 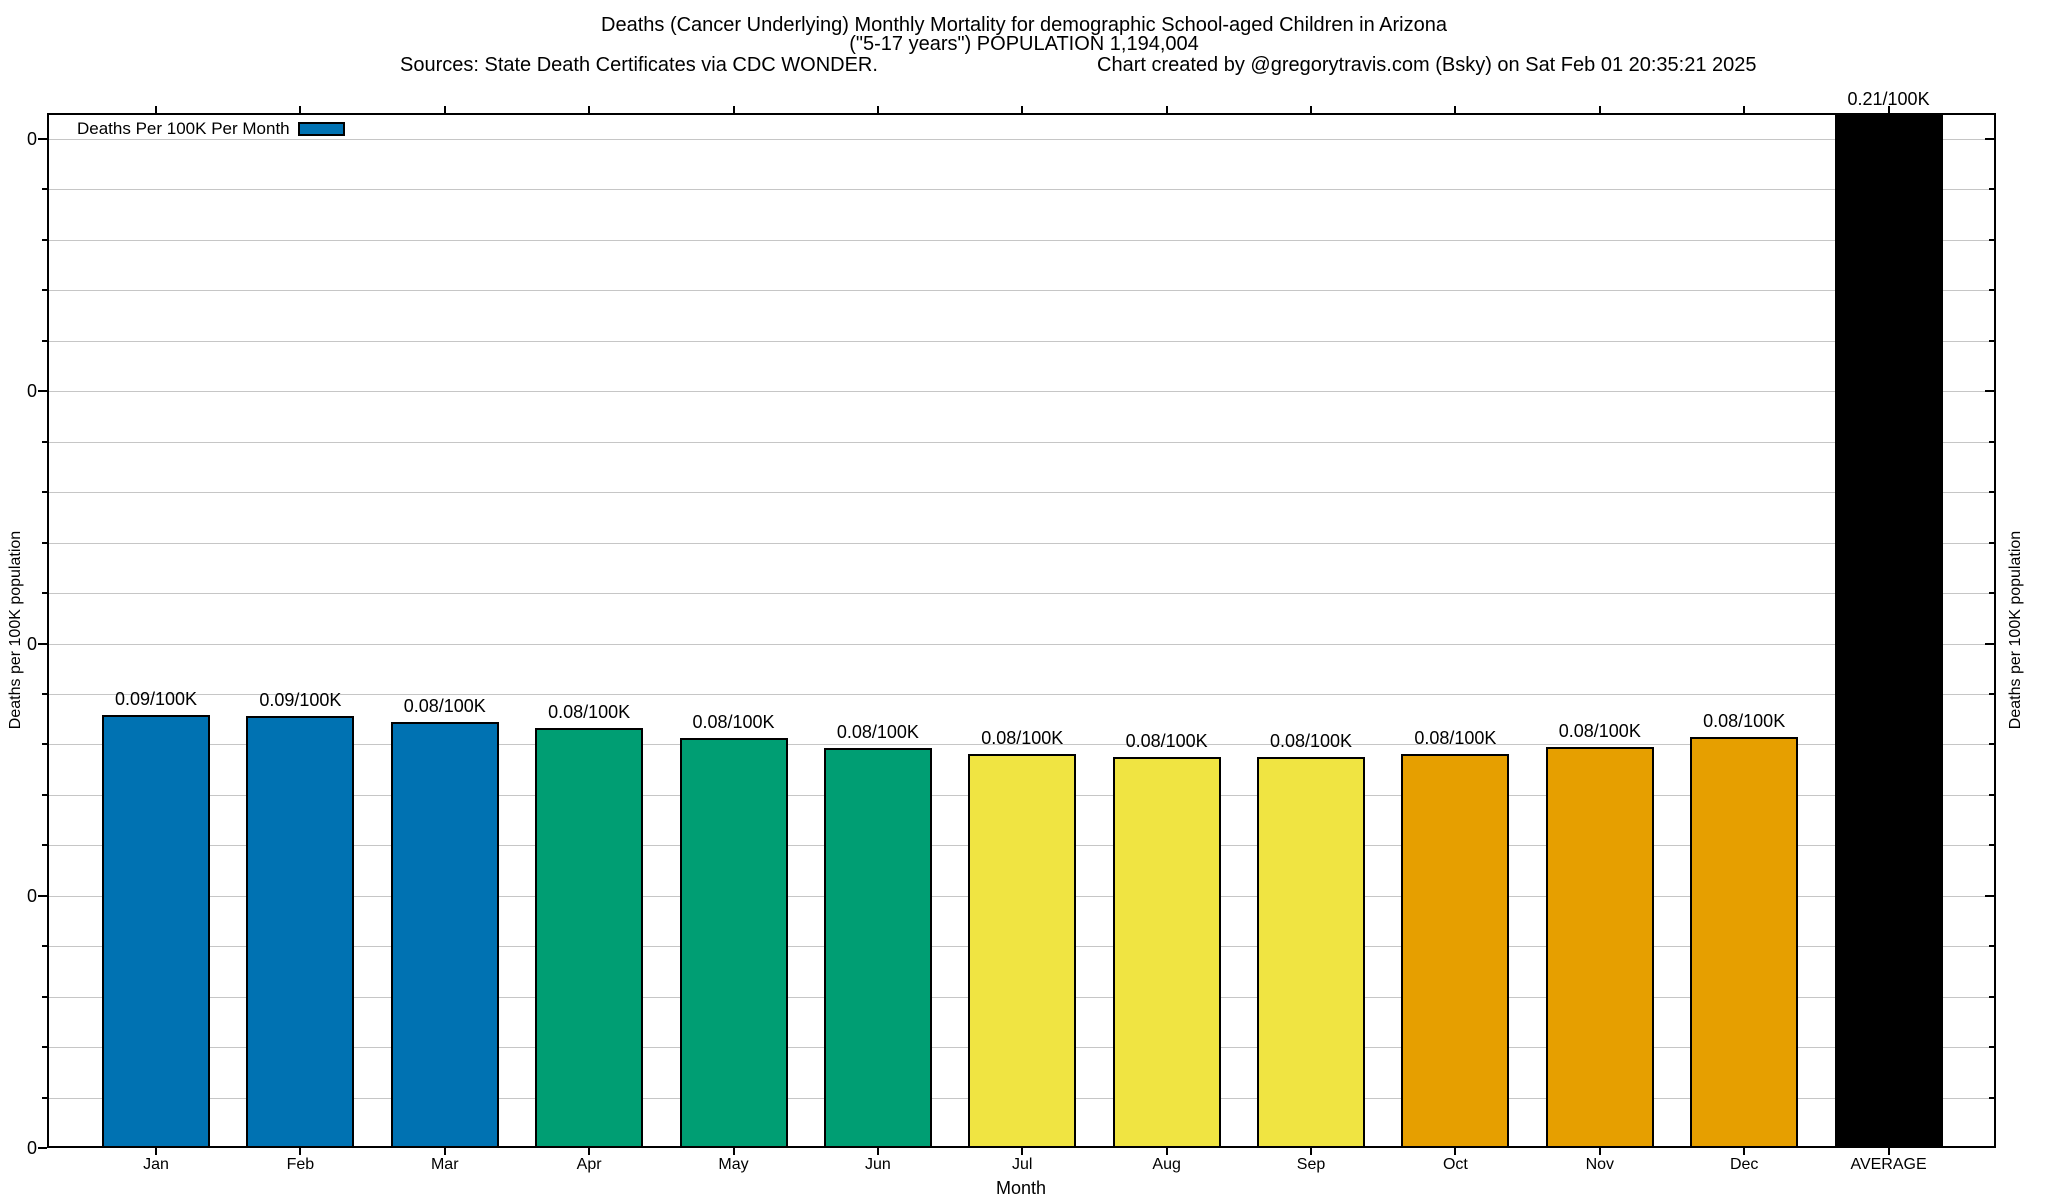 I want to click on bar-jun, so click(x=877, y=947).